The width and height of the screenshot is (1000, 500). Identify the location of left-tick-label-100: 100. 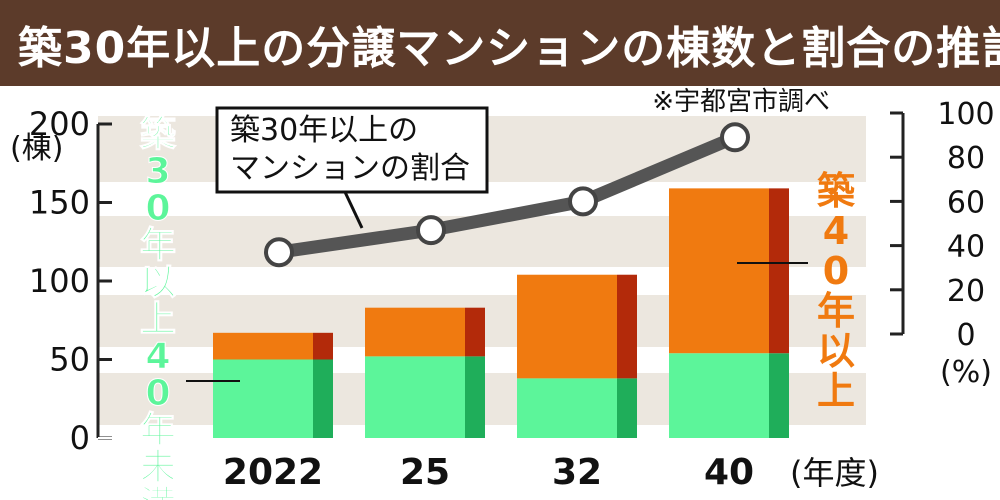
(59, 281).